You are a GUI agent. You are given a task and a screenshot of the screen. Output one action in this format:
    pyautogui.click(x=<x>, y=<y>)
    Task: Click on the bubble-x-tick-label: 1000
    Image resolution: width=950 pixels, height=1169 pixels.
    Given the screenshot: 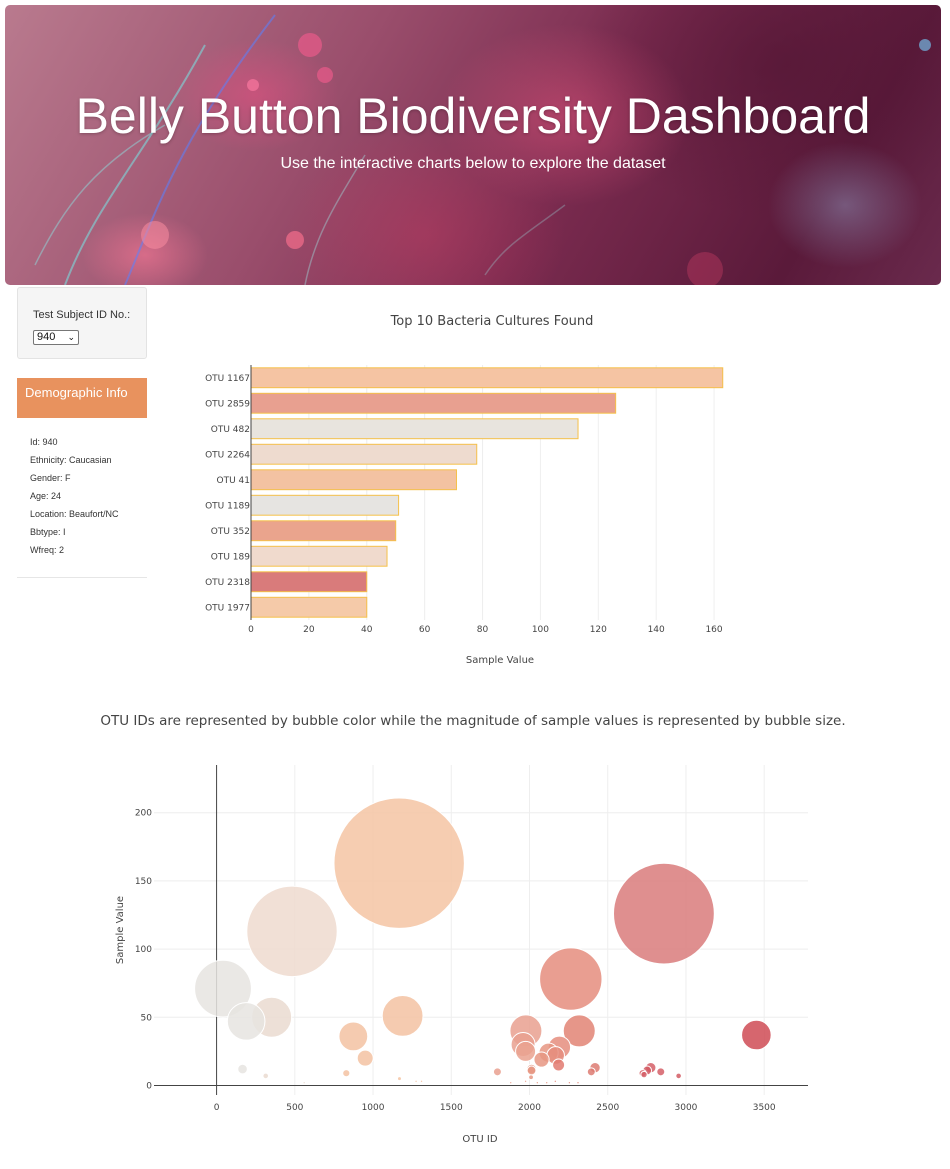 What is the action you would take?
    pyautogui.click(x=373, y=1108)
    